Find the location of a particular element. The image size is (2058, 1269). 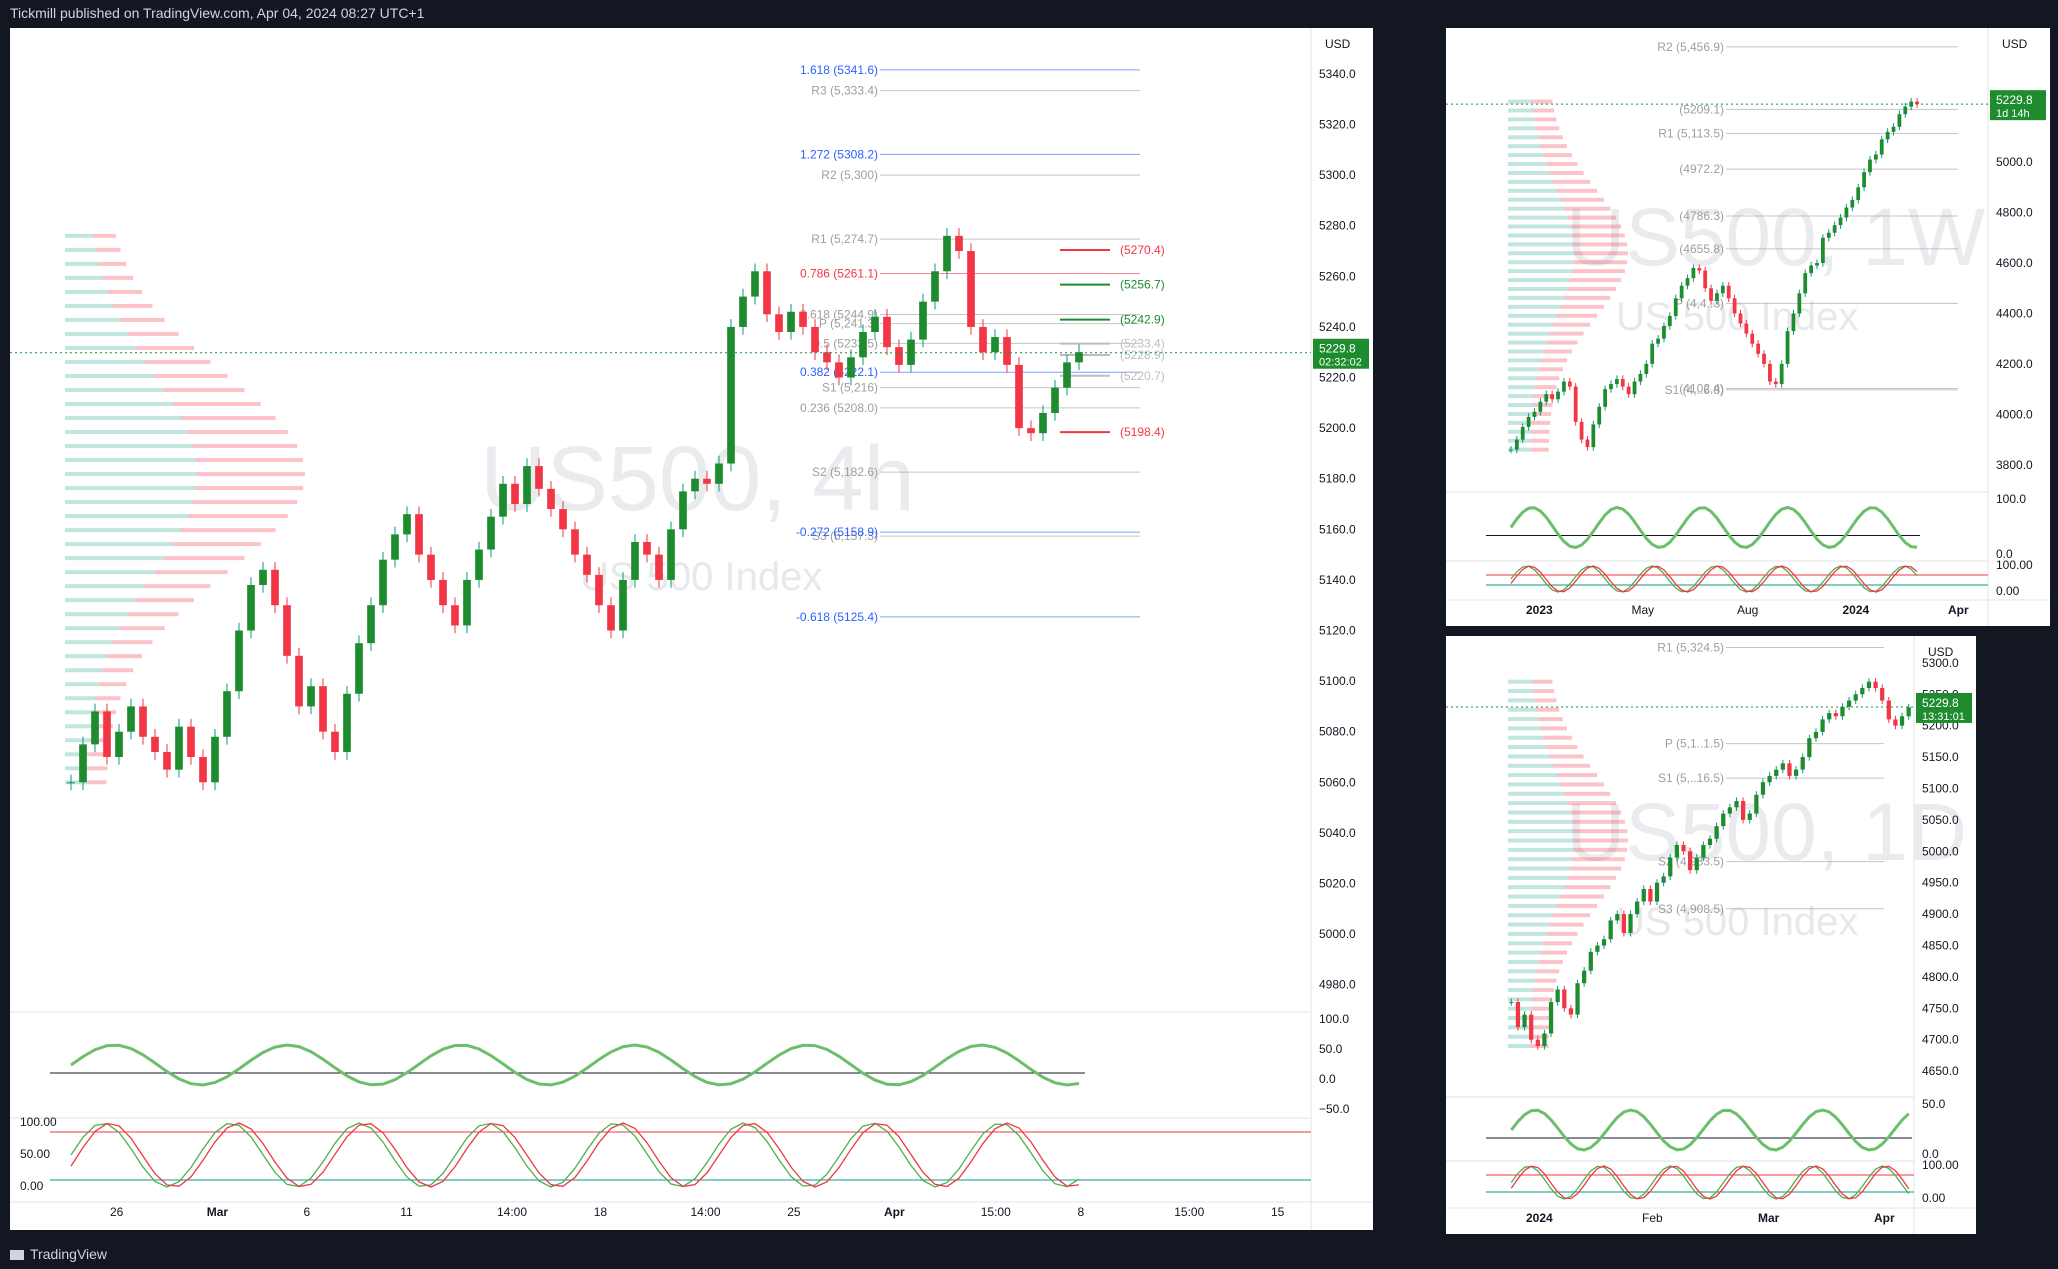

level-label: 0.5 (5233.5) is located at coordinates (845, 343).